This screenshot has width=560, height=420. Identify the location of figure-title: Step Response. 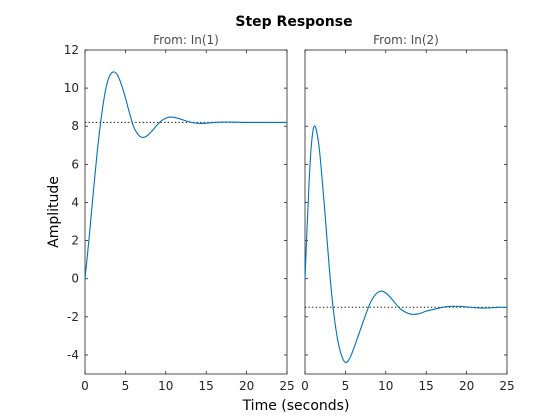
(293, 22).